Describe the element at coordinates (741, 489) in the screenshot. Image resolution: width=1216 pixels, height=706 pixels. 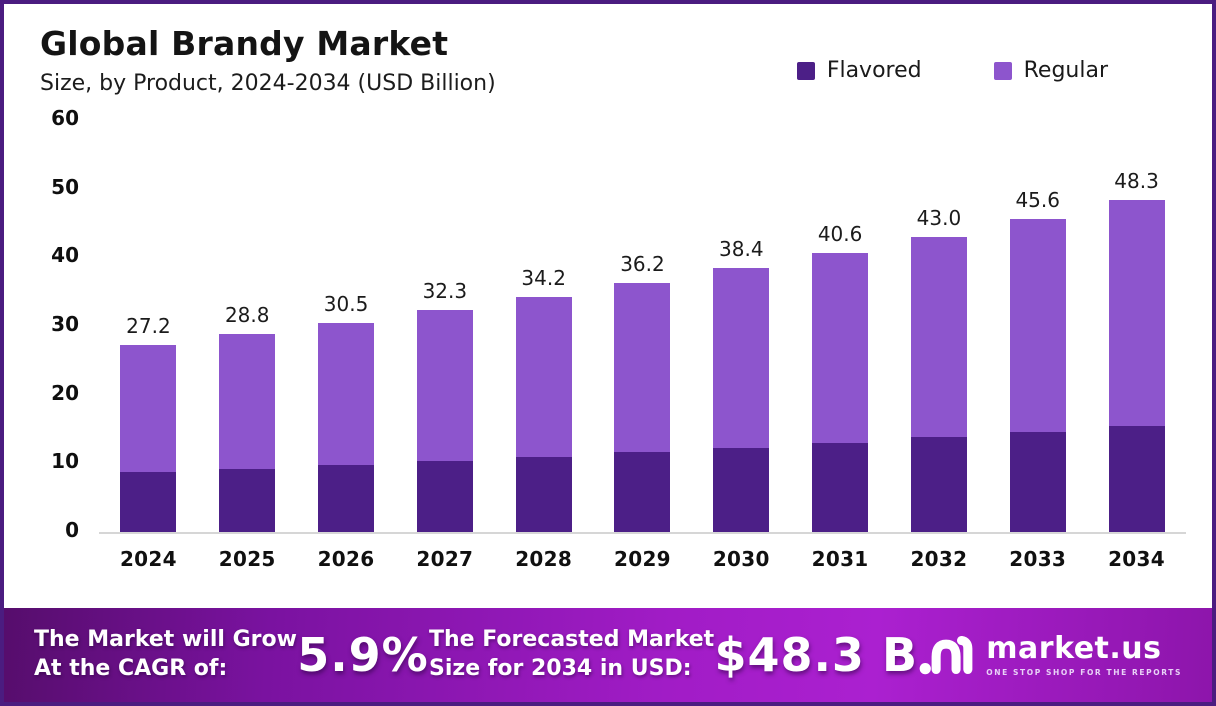
I see `bar-segment-flavored-2030` at that location.